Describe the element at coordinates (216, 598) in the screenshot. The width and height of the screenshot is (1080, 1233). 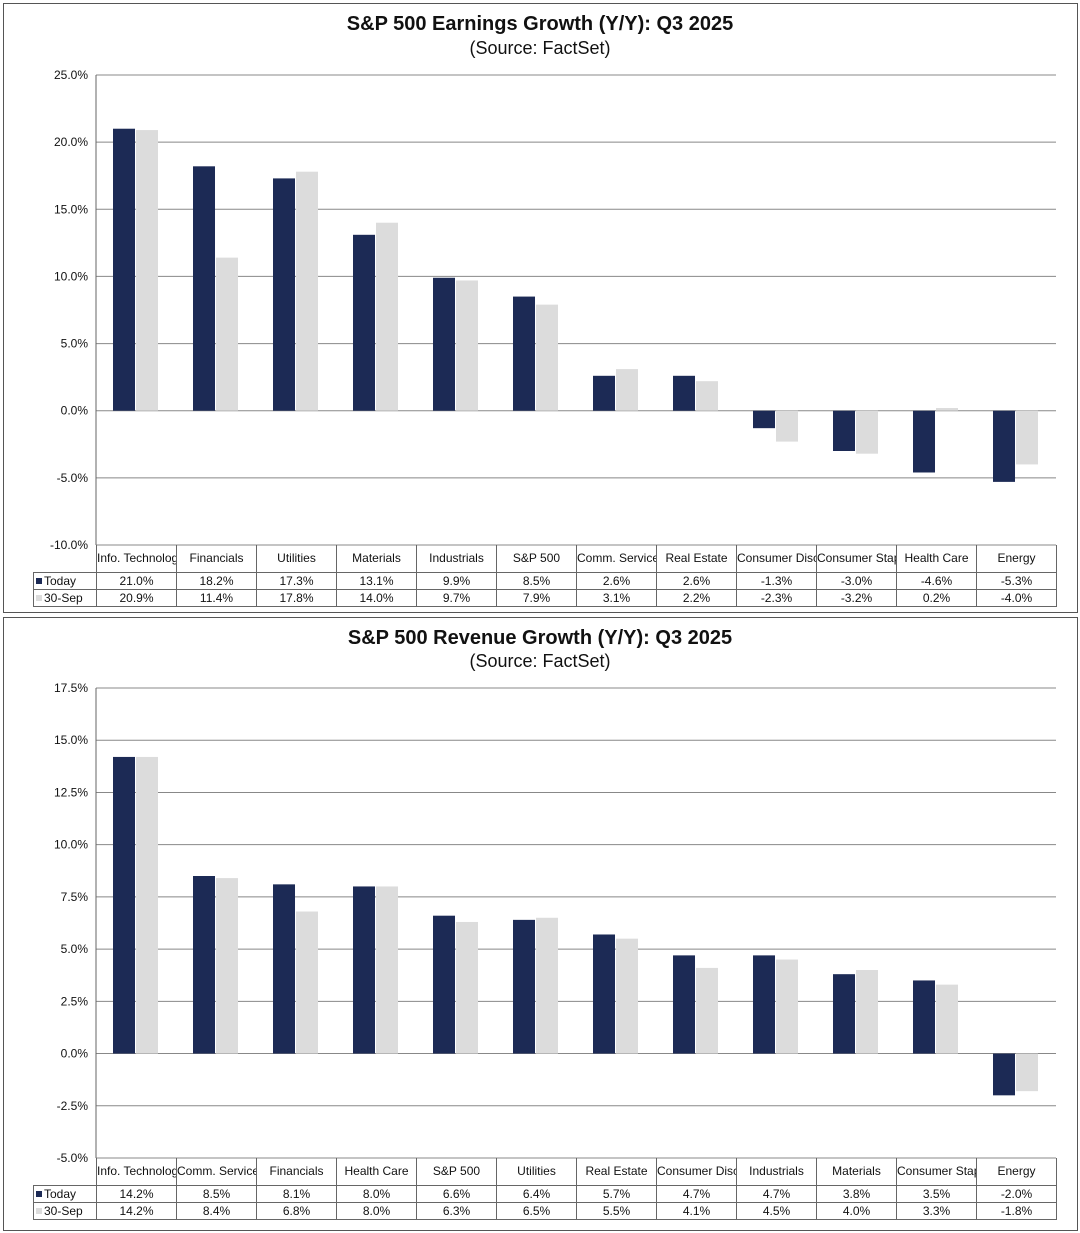
I see `data-label: 11.4%` at that location.